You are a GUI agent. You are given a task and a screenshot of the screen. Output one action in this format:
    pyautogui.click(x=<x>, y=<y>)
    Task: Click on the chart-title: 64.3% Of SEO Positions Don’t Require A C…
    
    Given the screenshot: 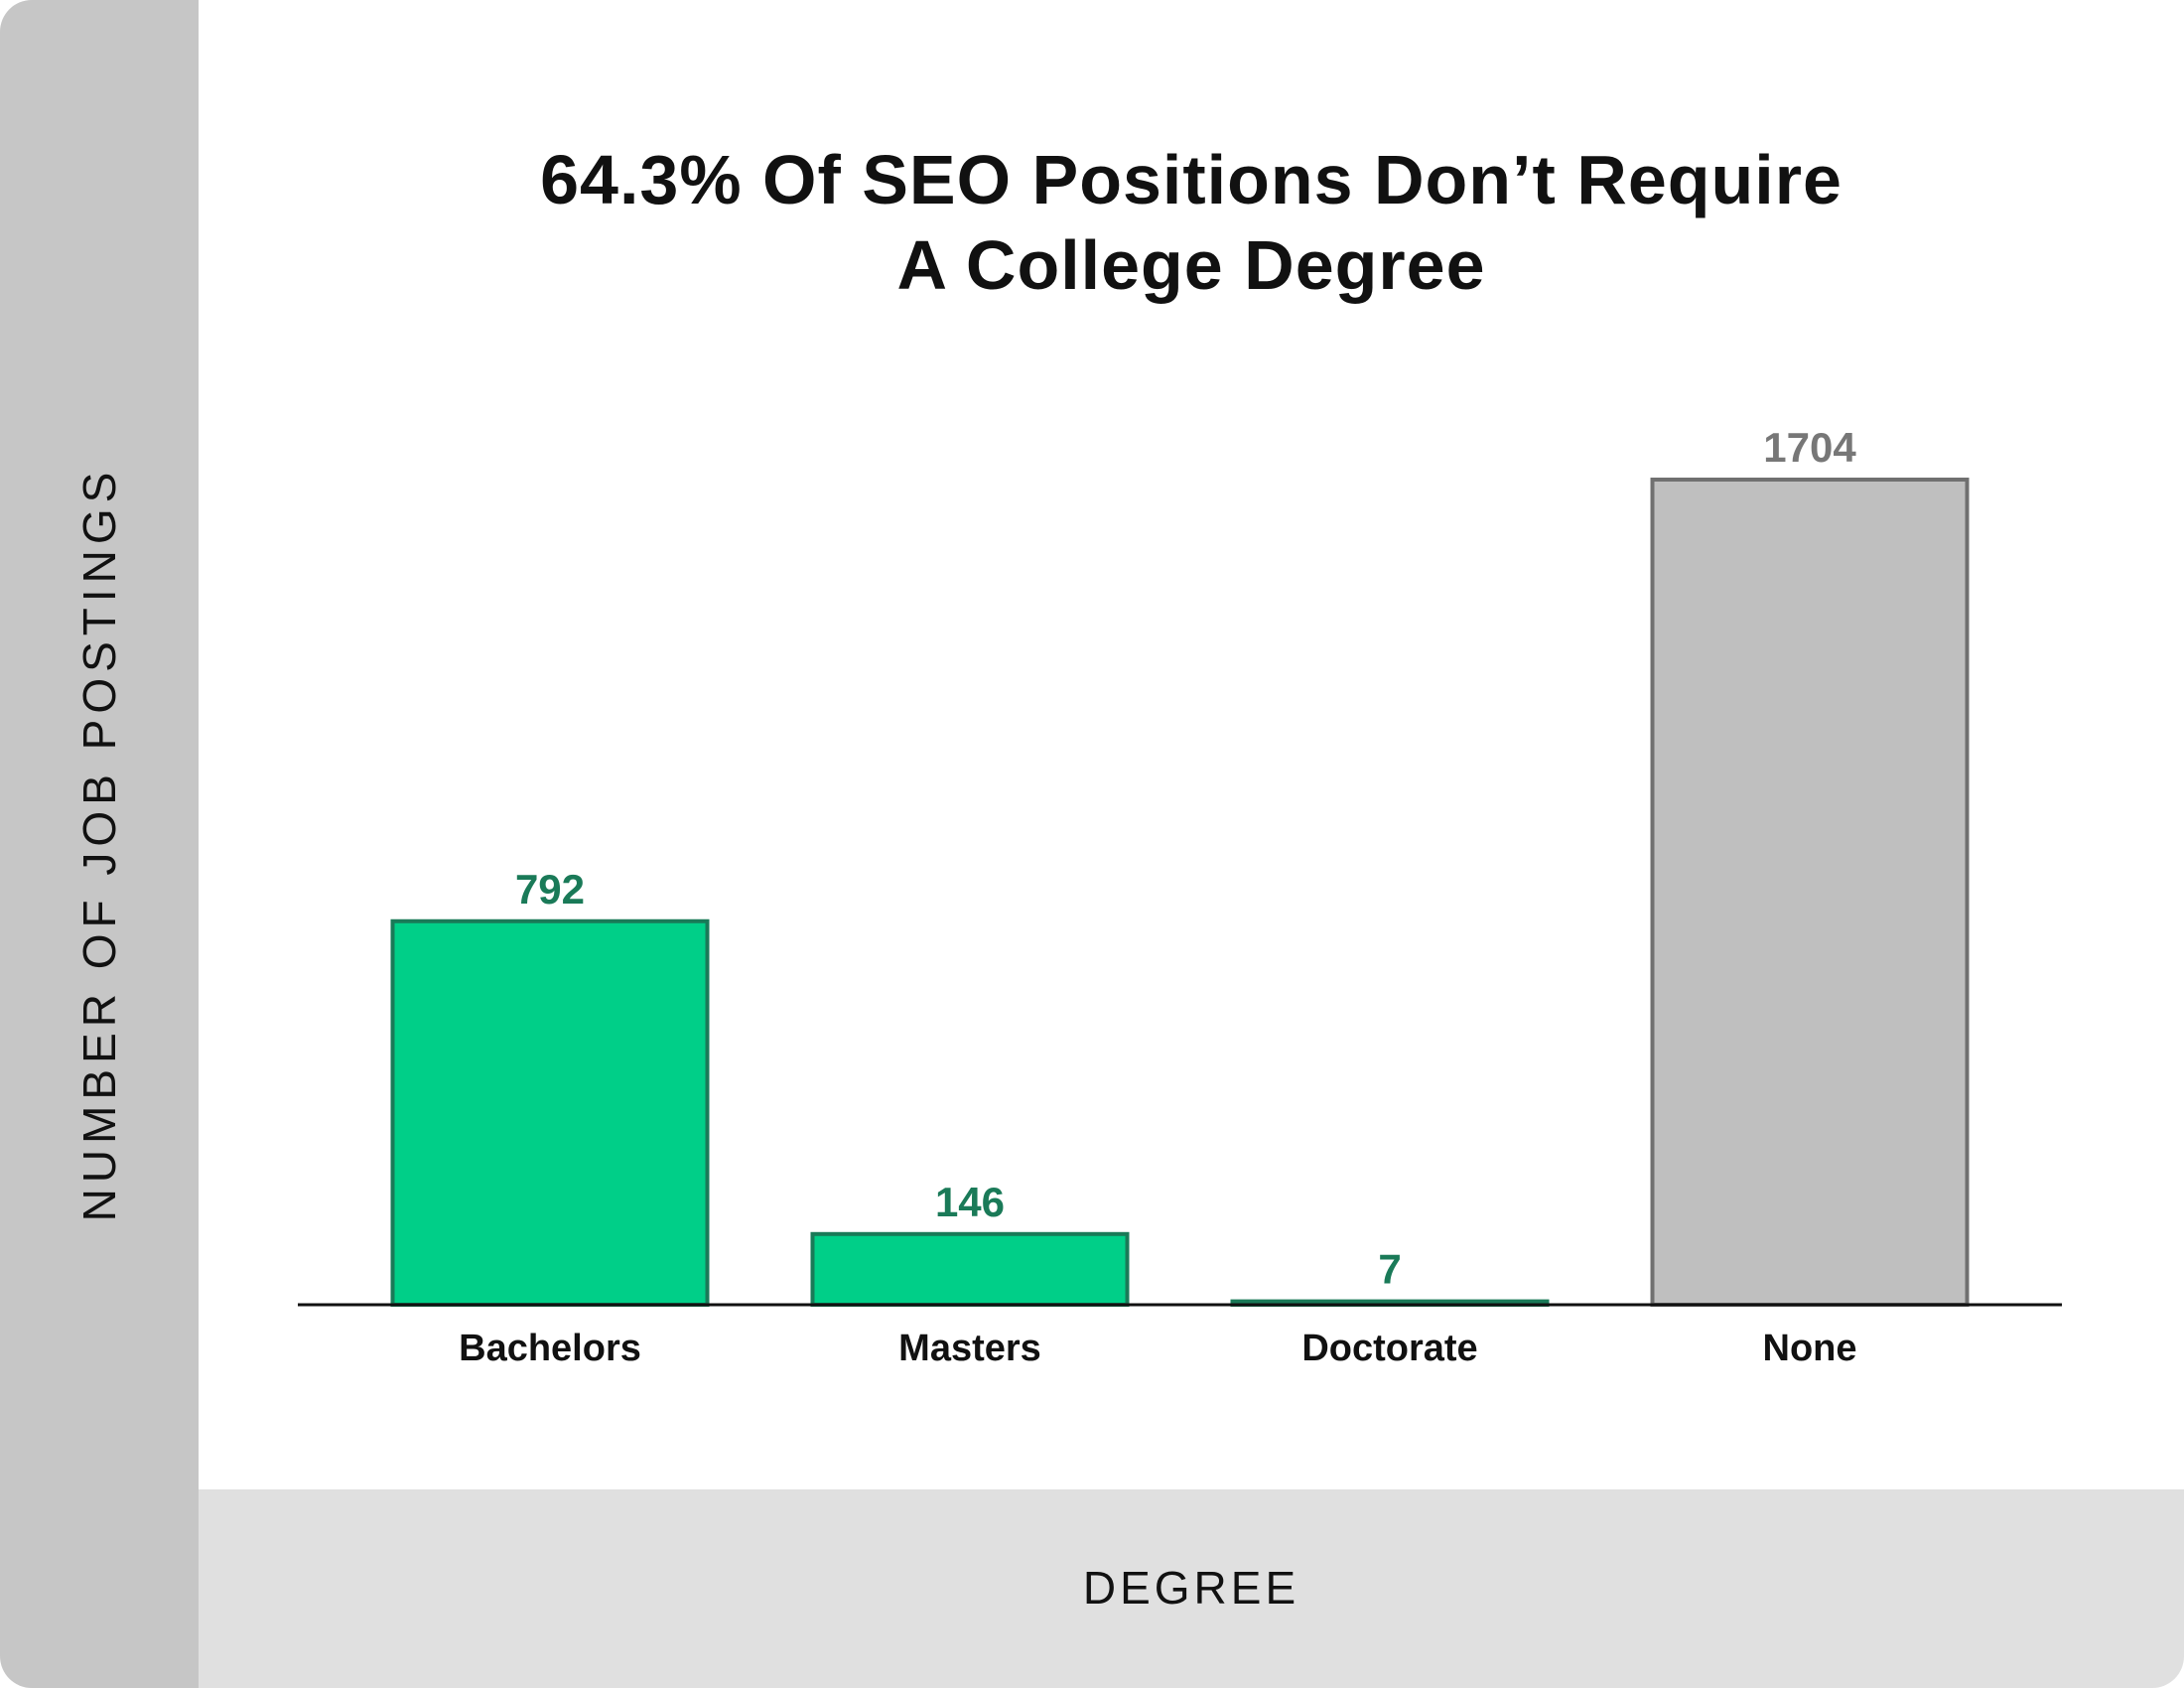 What is the action you would take?
    pyautogui.click(x=1191, y=222)
    